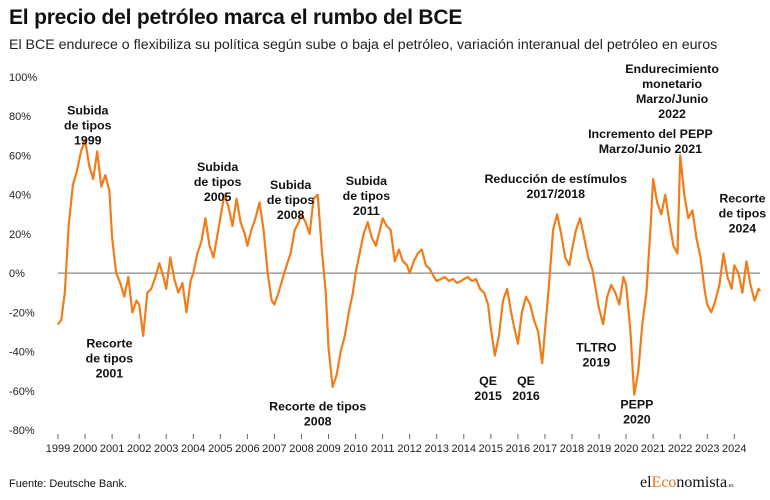 This screenshot has height=500, width=770. Describe the element at coordinates (672, 69) in the screenshot. I see `annotation-line: Endurecimiento` at that location.